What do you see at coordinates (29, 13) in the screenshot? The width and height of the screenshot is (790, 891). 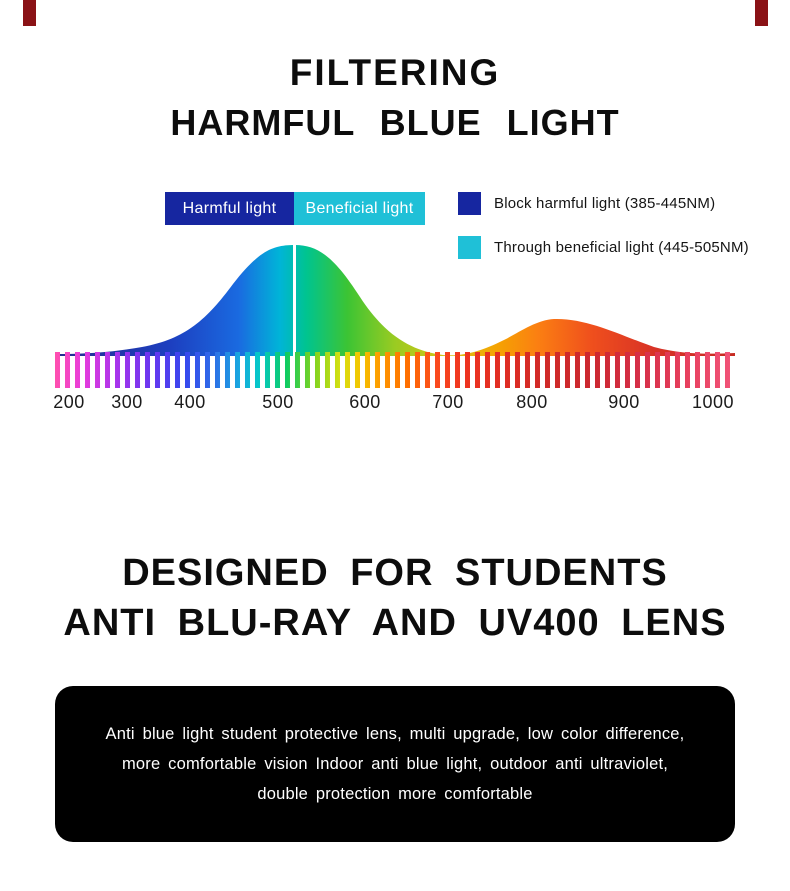 I see `corner-mark-left` at bounding box center [29, 13].